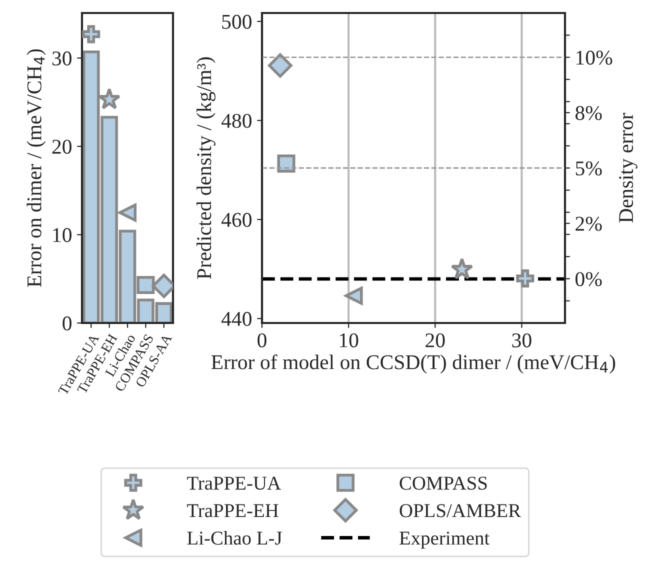  I want to click on y-tick-label: 30, so click(62, 58).